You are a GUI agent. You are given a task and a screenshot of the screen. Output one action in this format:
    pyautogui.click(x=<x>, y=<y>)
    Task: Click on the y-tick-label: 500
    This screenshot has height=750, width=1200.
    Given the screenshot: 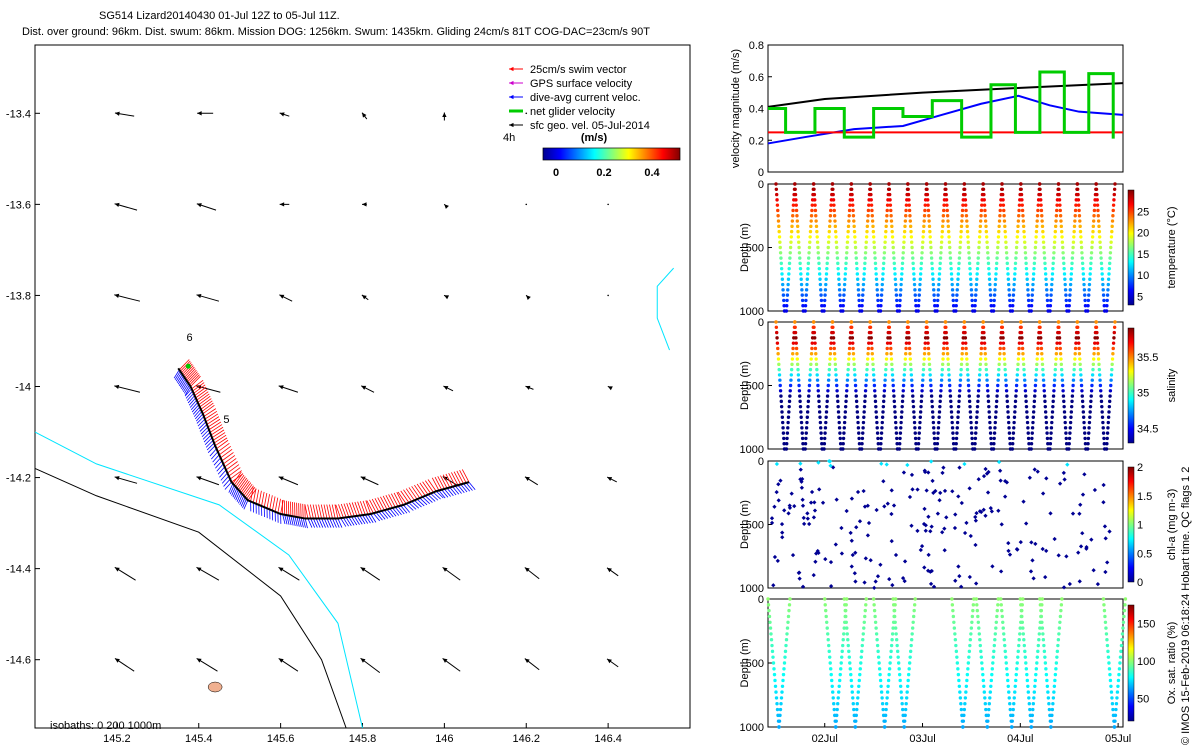 What is the action you would take?
    pyautogui.click(x=755, y=526)
    